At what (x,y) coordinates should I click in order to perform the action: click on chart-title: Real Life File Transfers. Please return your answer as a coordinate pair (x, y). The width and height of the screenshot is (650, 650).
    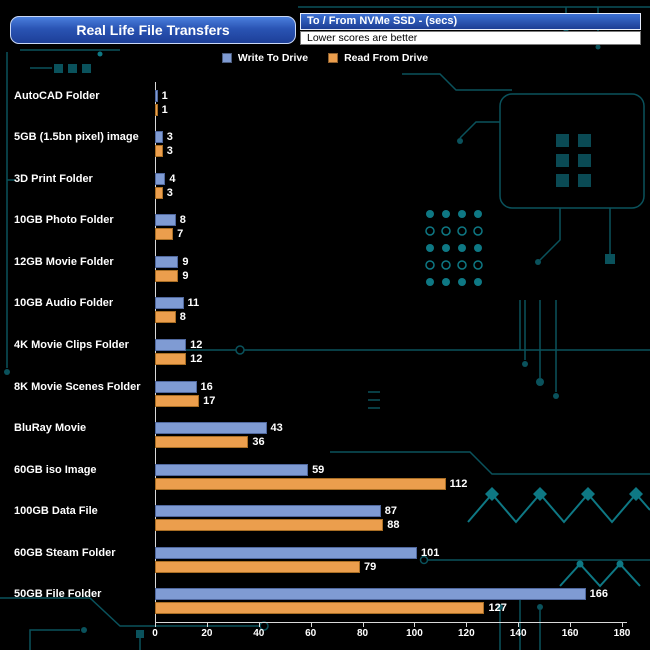
    Looking at the image, I should click on (153, 30).